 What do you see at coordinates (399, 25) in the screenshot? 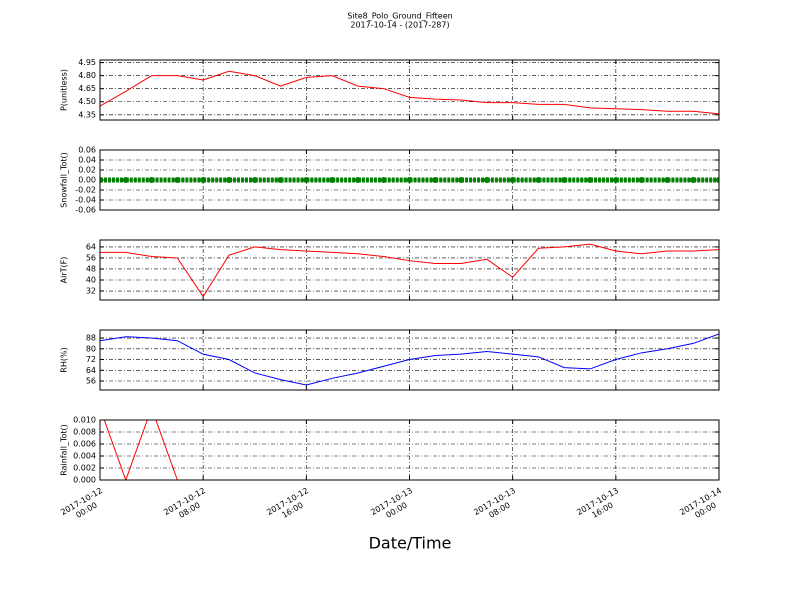
I see `chart-subtitle: 2017-10-14 - (2017-287)` at bounding box center [399, 25].